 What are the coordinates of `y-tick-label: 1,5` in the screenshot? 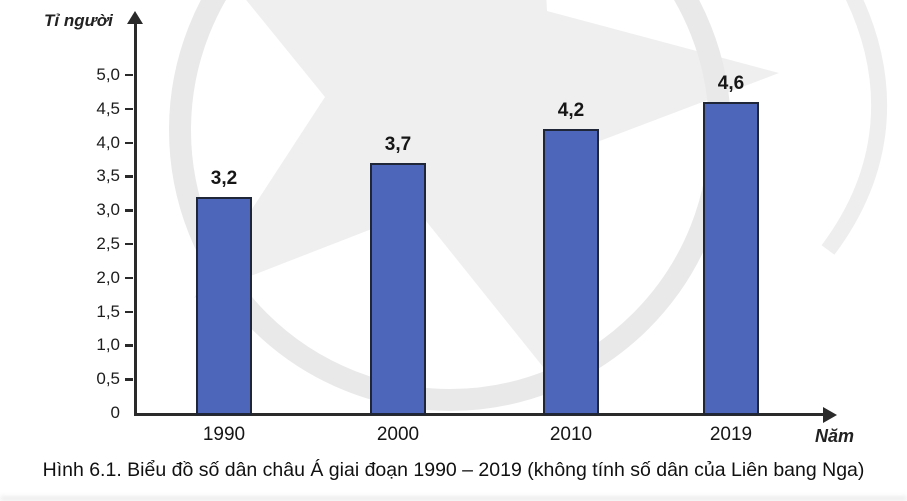 It's located at (108, 311).